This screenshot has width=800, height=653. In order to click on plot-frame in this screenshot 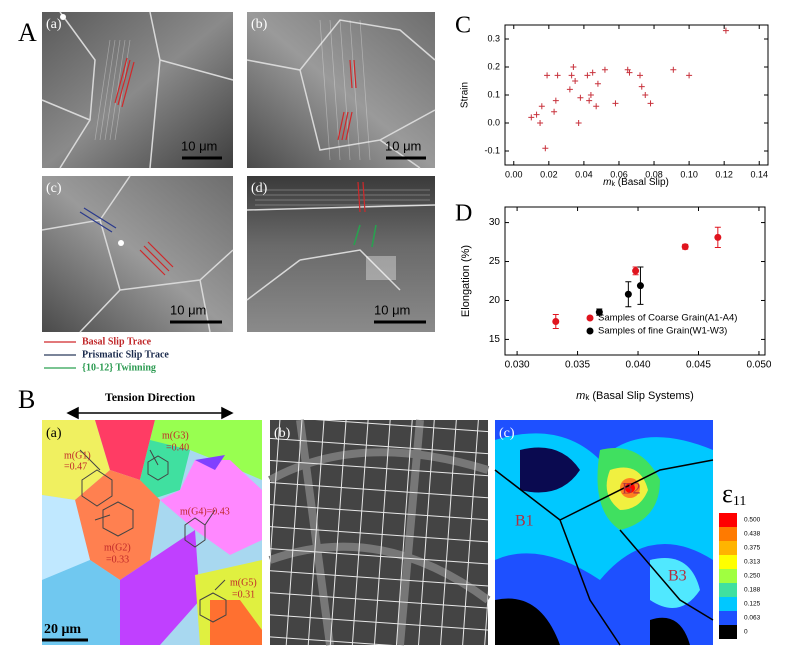, I will do `click(636, 95)`.